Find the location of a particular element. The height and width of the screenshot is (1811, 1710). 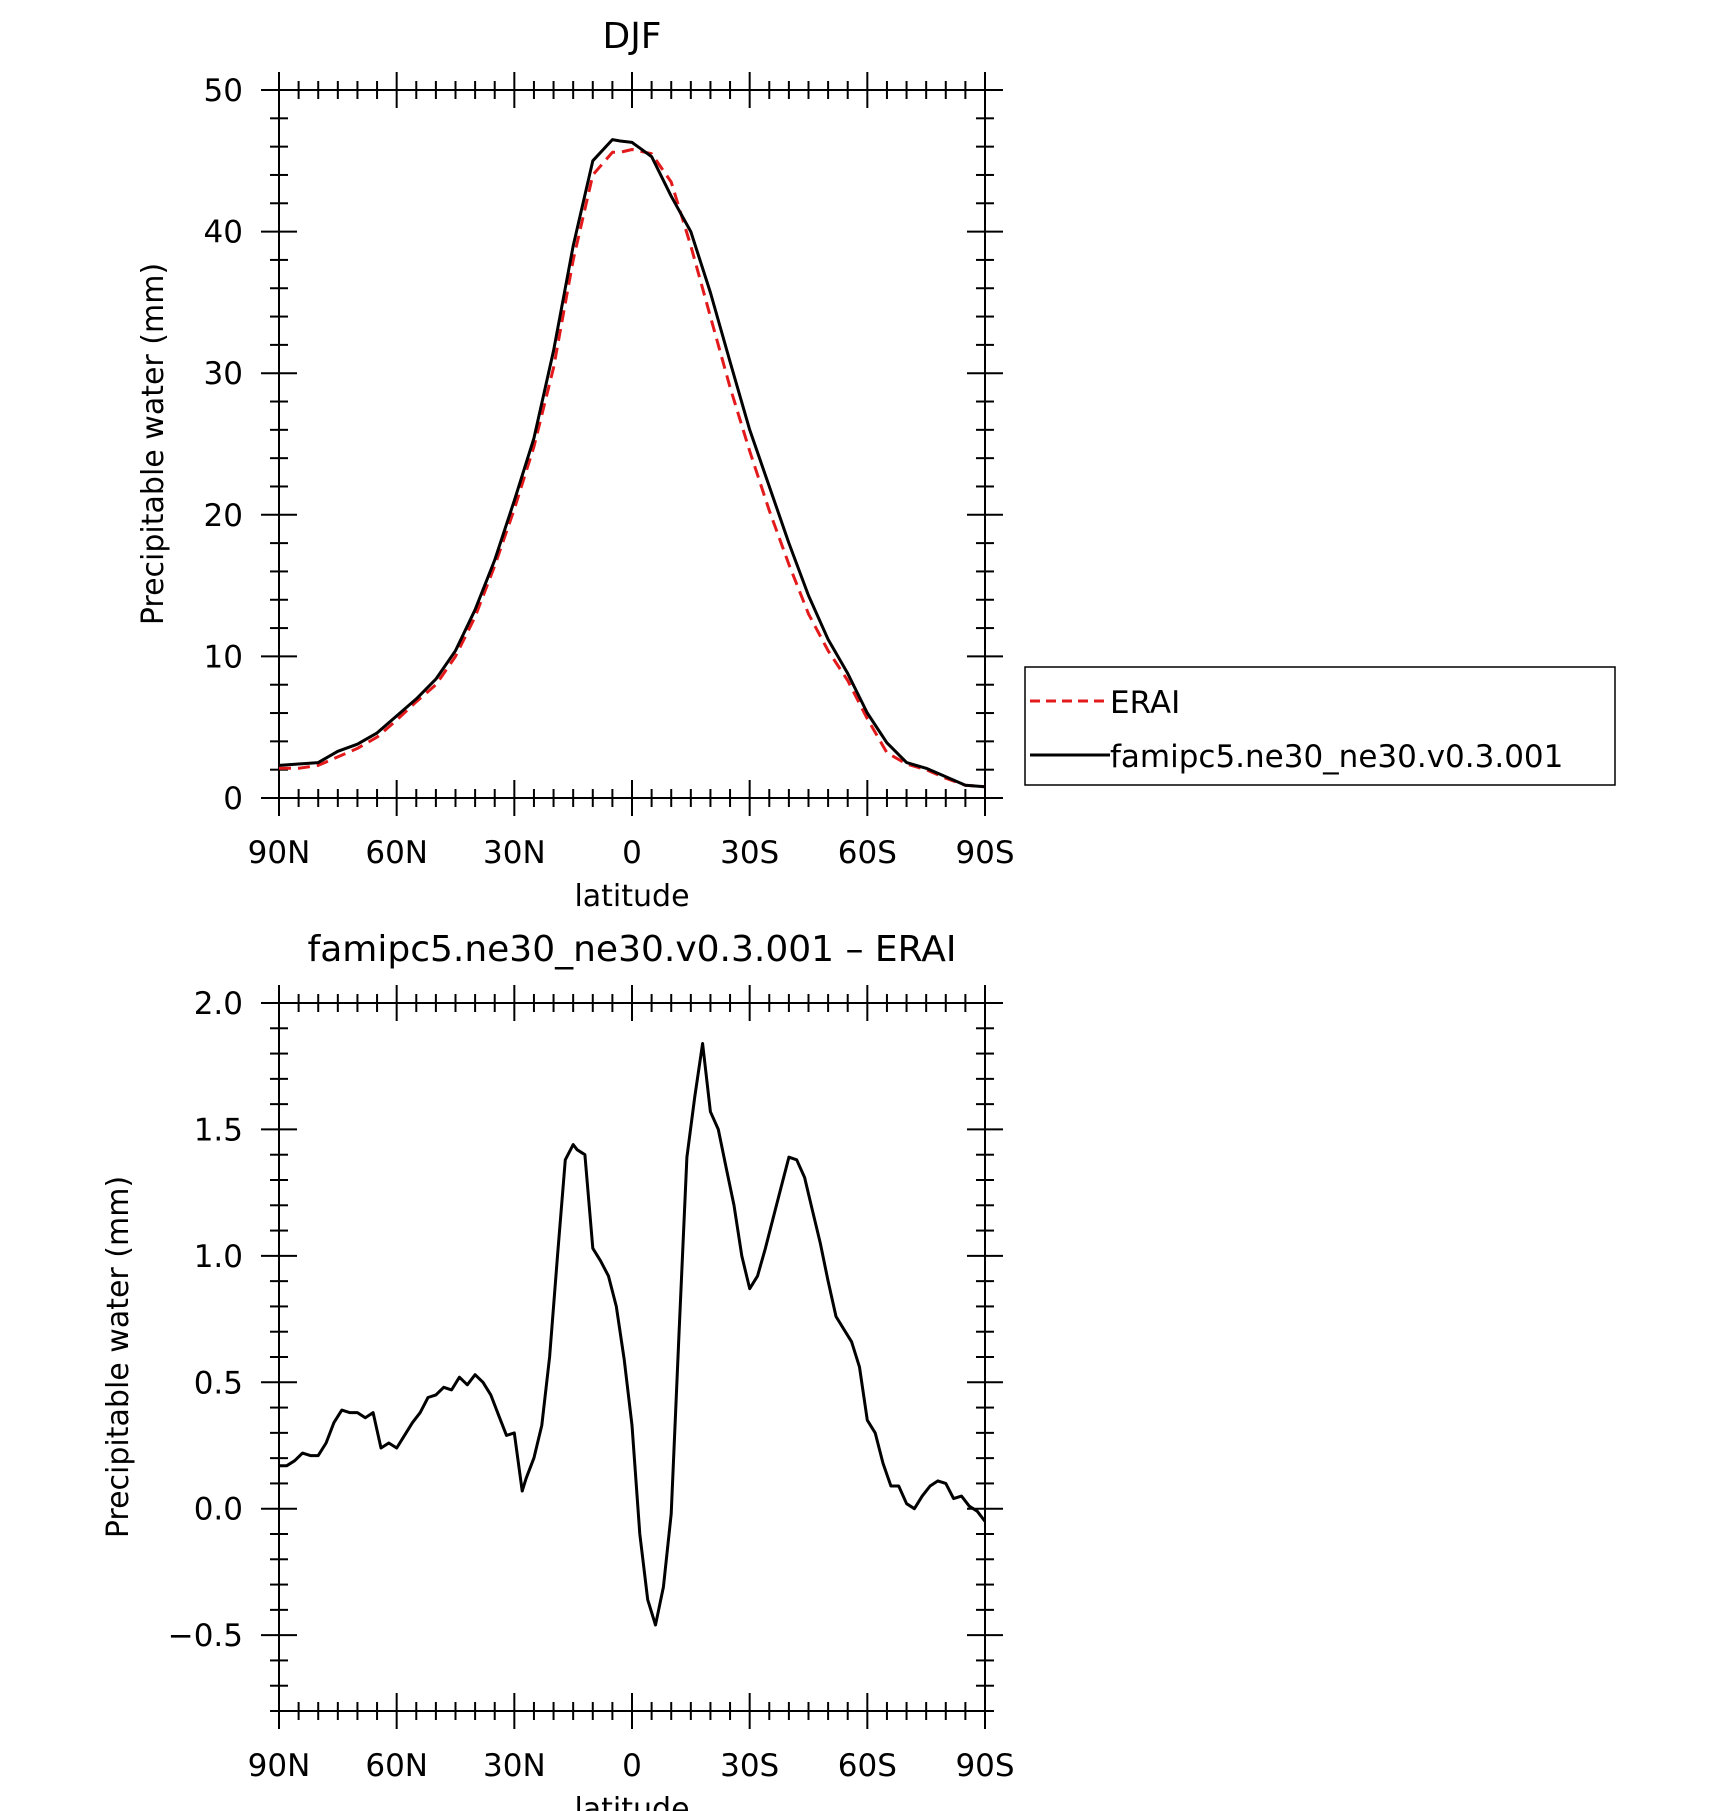

y-tick-label: 30 is located at coordinates (223, 374).